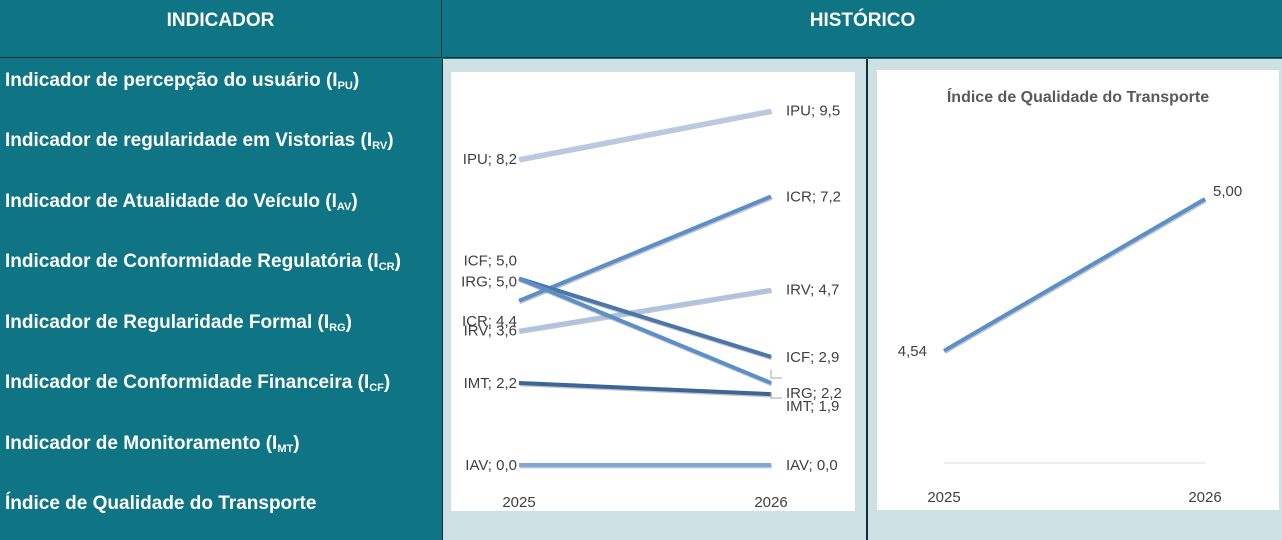  I want to click on data-label-icr-2025: ICR; 4,4, so click(489, 321).